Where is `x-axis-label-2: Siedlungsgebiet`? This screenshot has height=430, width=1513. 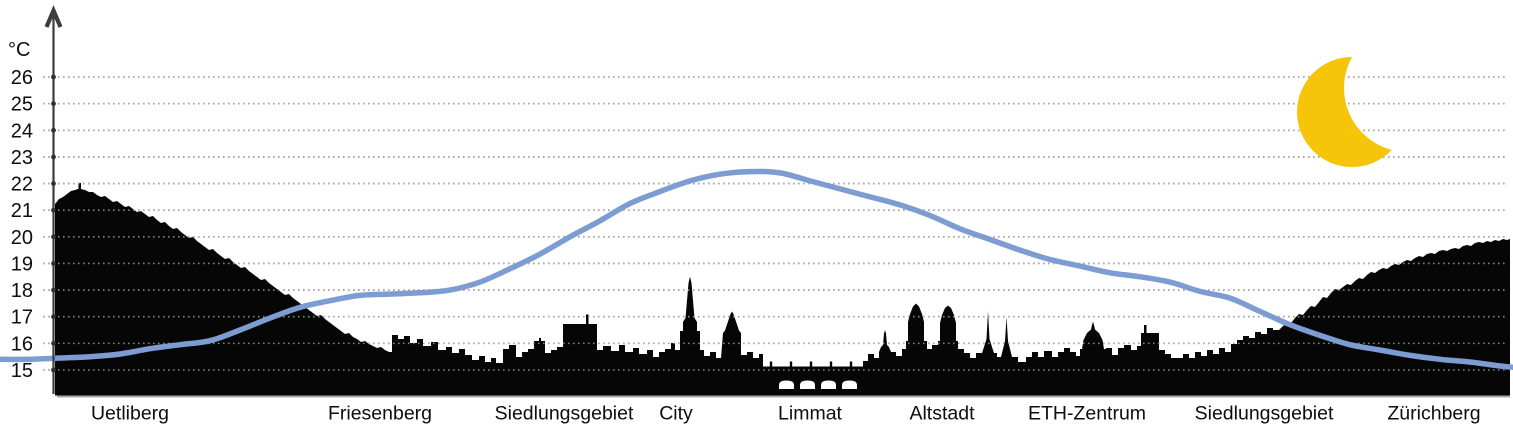
x-axis-label-2: Siedlungsgebiet is located at coordinates (564, 414).